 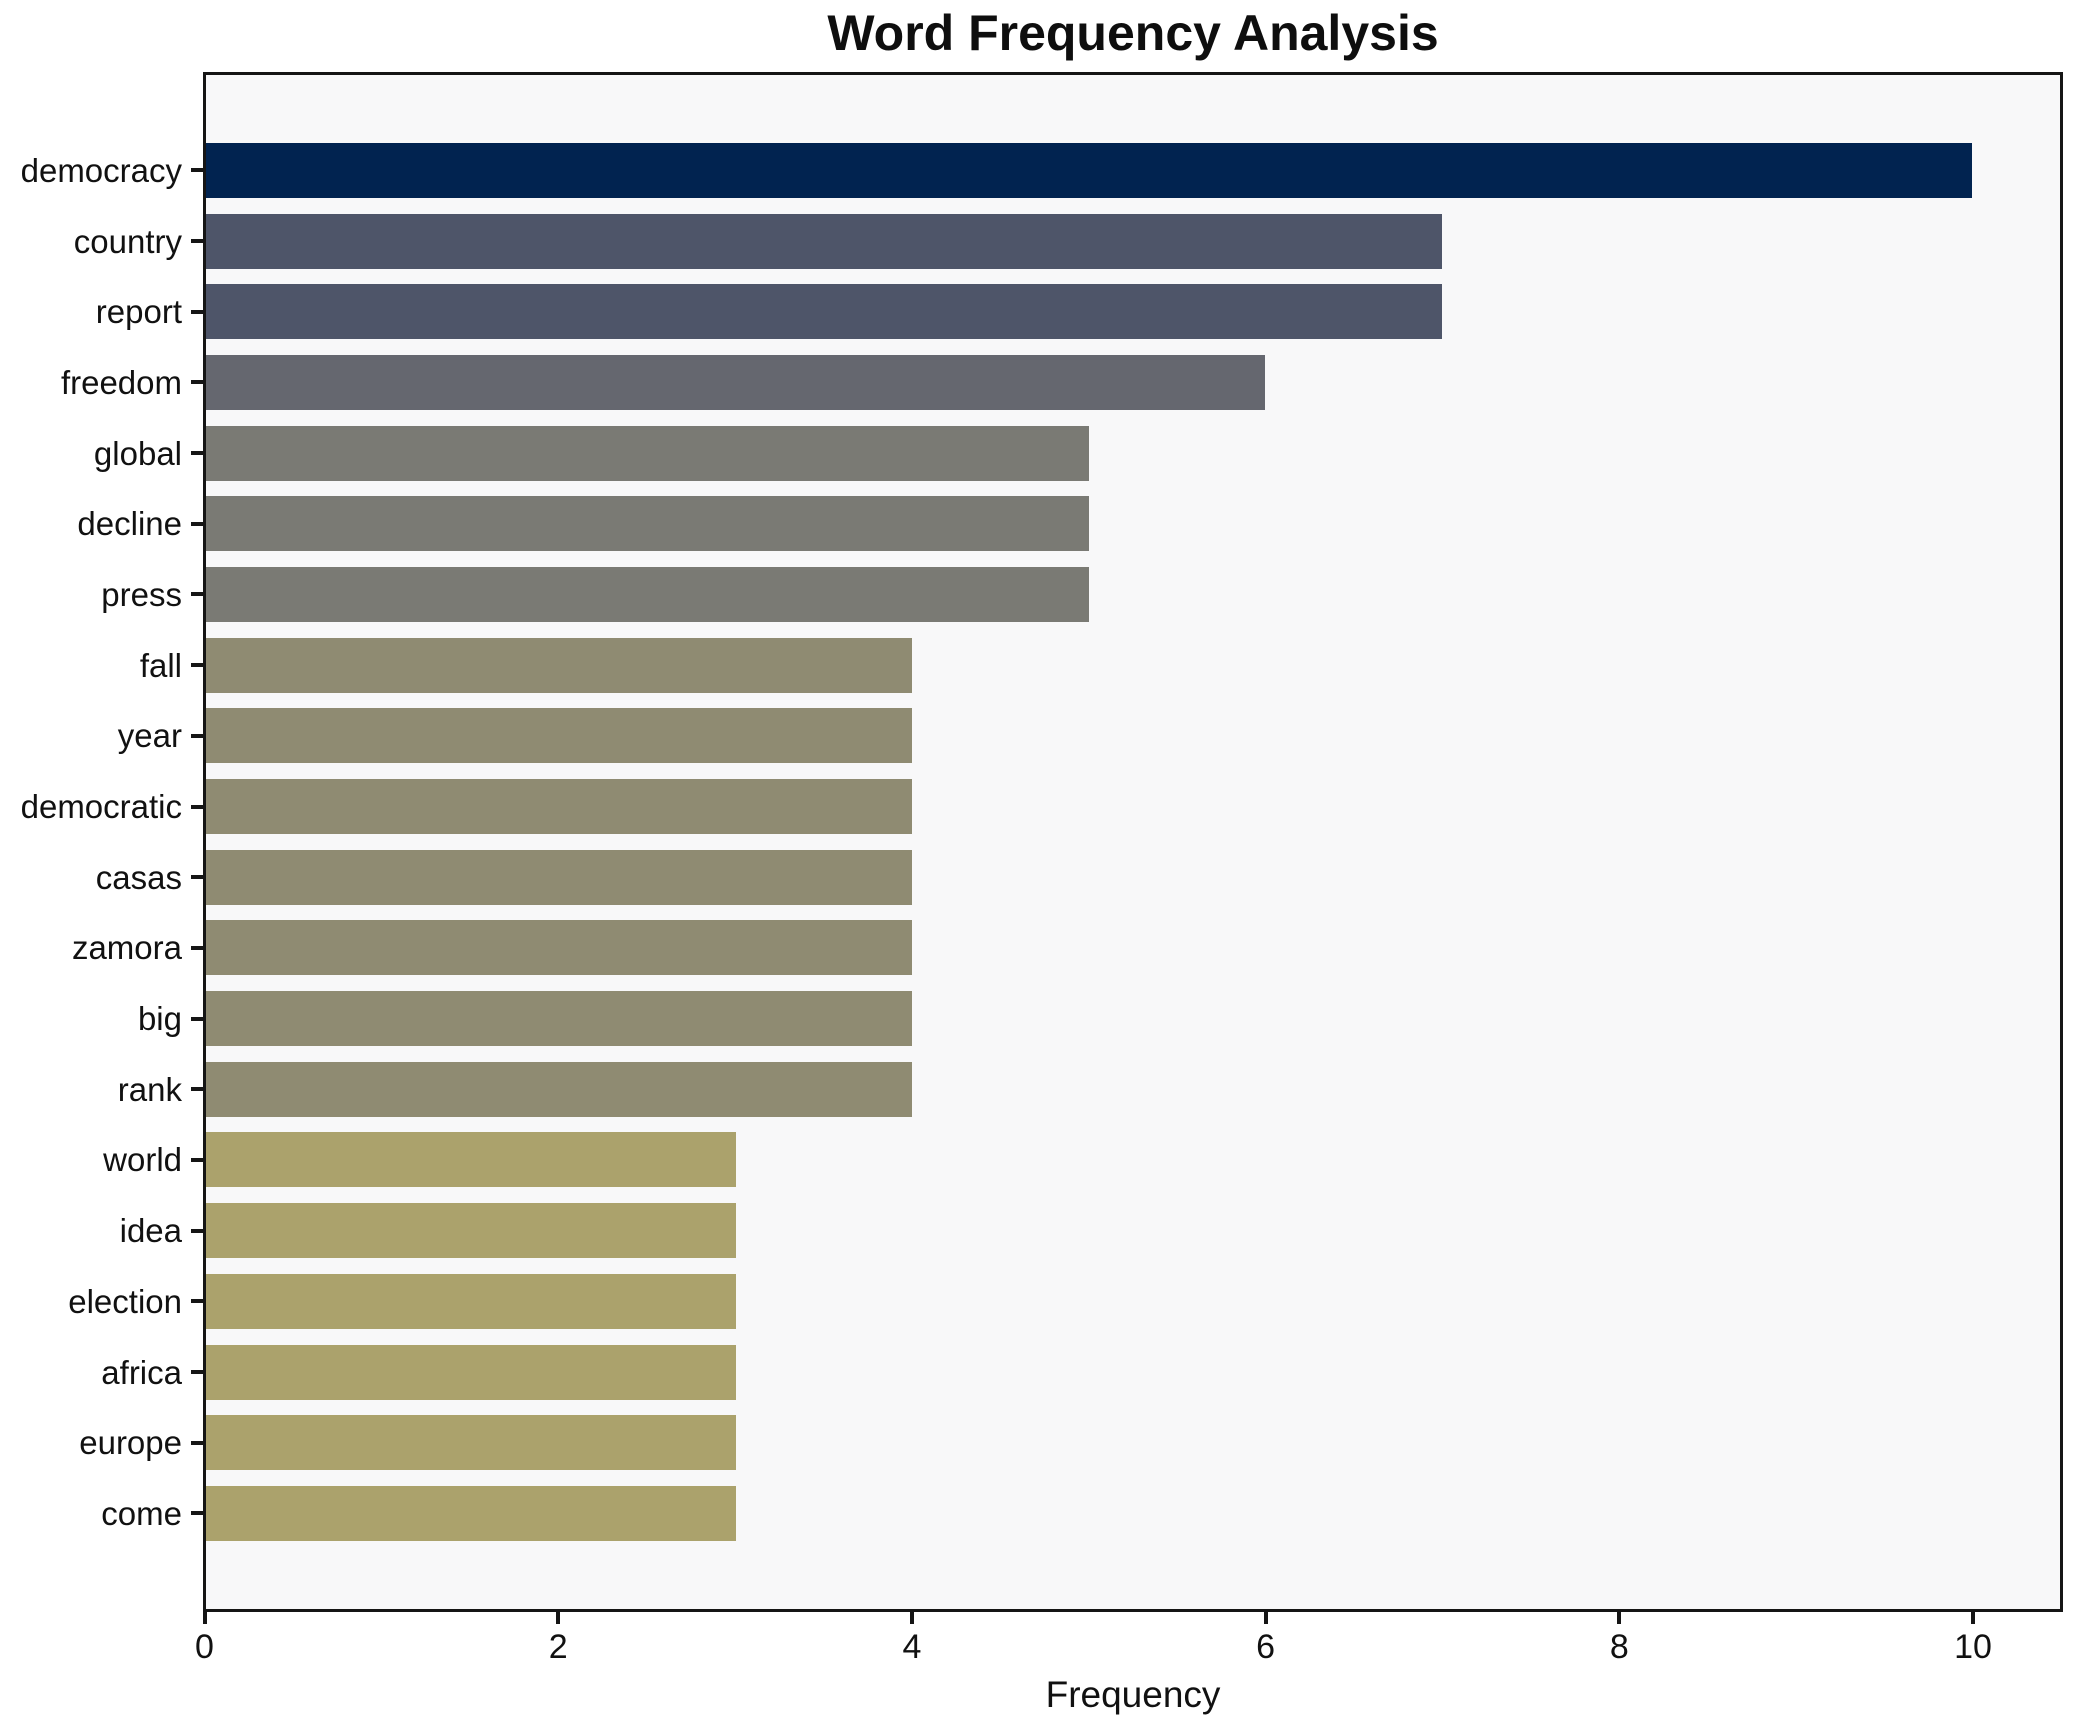 What do you see at coordinates (138, 312) in the screenshot?
I see `y-tick-label: report` at bounding box center [138, 312].